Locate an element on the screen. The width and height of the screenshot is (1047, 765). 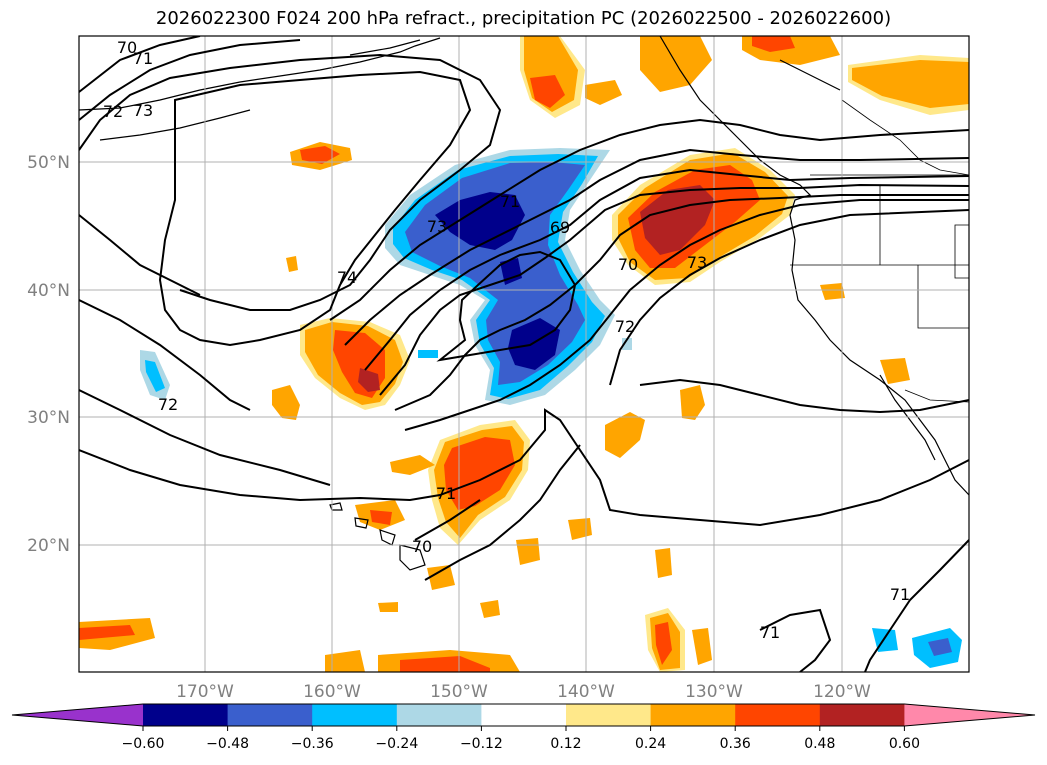
lon-label: 120°W is located at coordinates (842, 692).